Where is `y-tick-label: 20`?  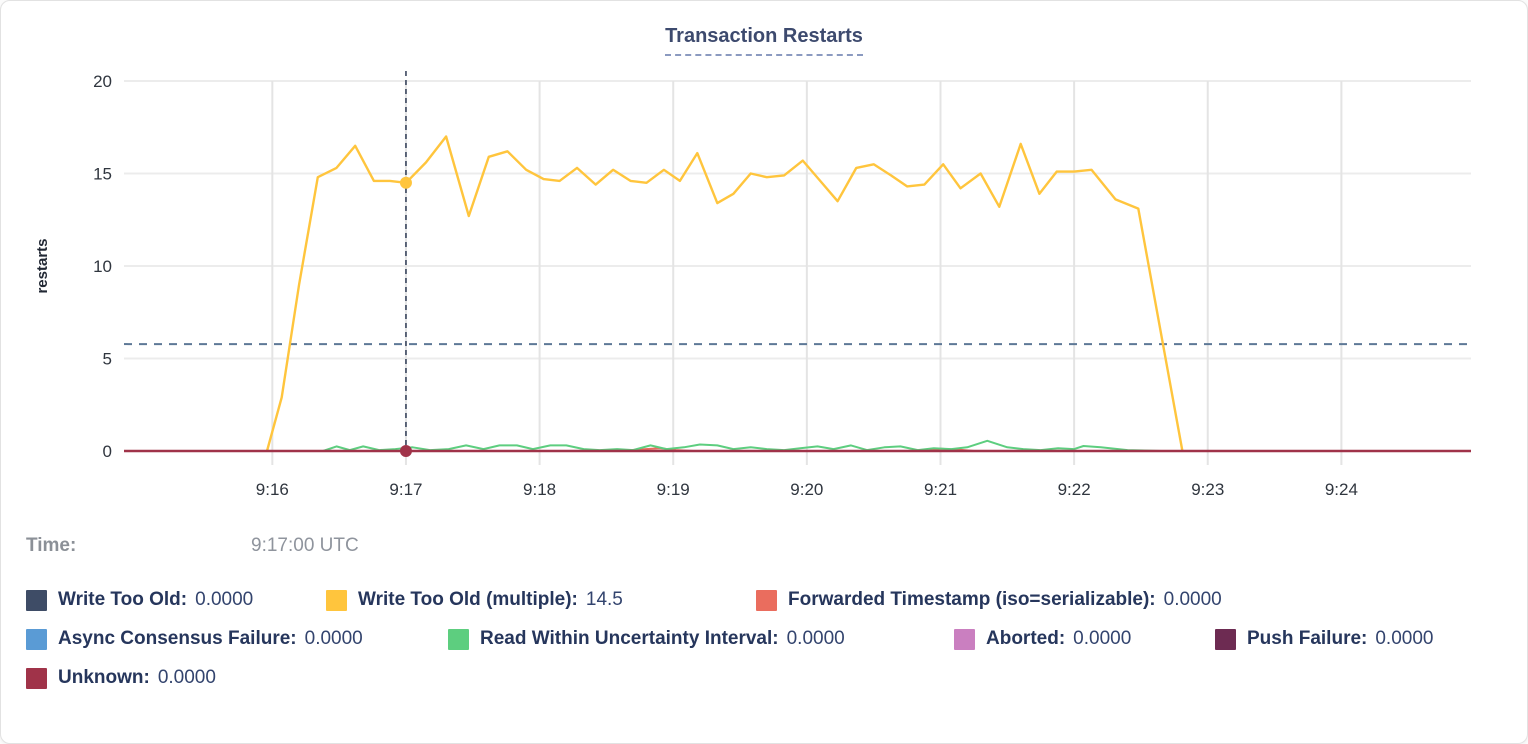
y-tick-label: 20 is located at coordinates (102, 81).